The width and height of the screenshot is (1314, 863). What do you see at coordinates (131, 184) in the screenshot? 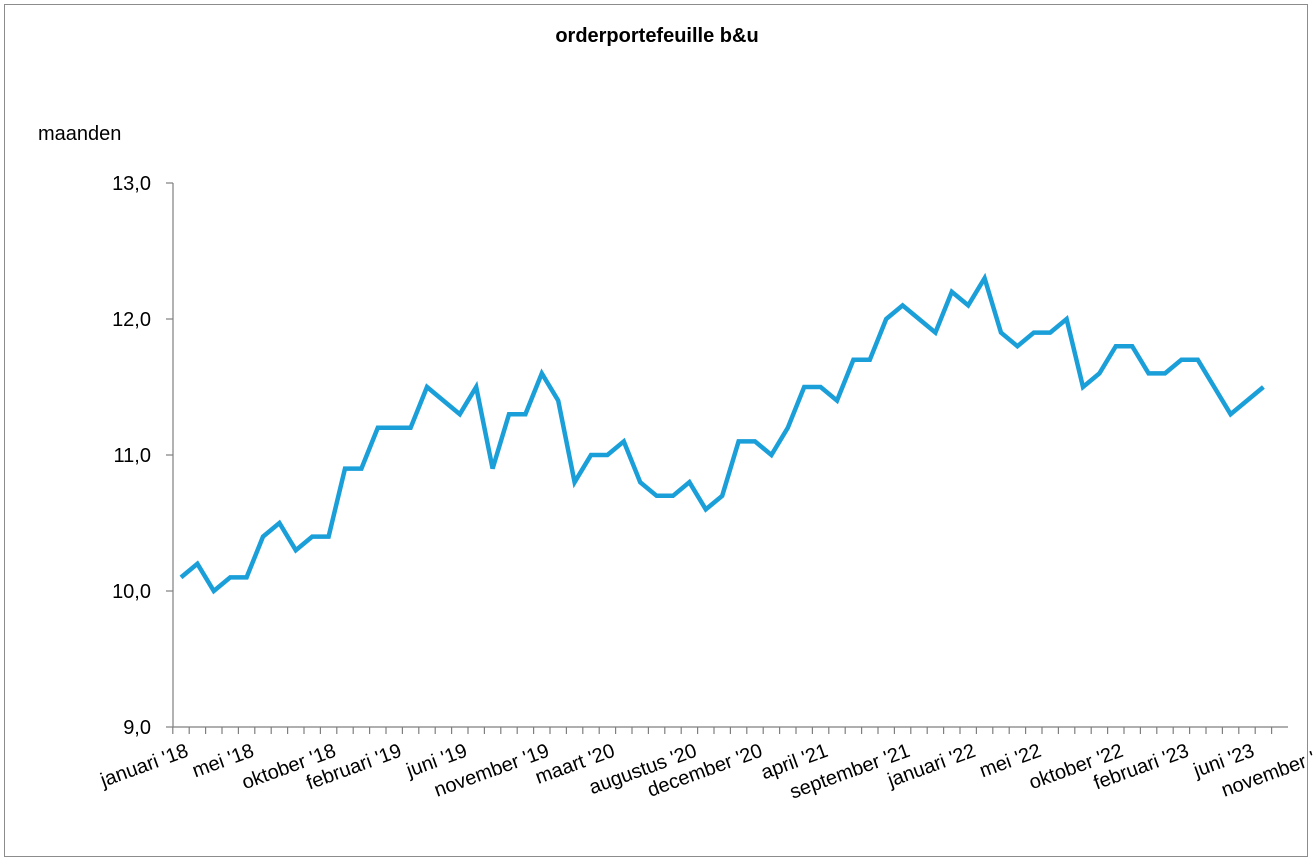
I see `y-tick-label: 13,0` at bounding box center [131, 184].